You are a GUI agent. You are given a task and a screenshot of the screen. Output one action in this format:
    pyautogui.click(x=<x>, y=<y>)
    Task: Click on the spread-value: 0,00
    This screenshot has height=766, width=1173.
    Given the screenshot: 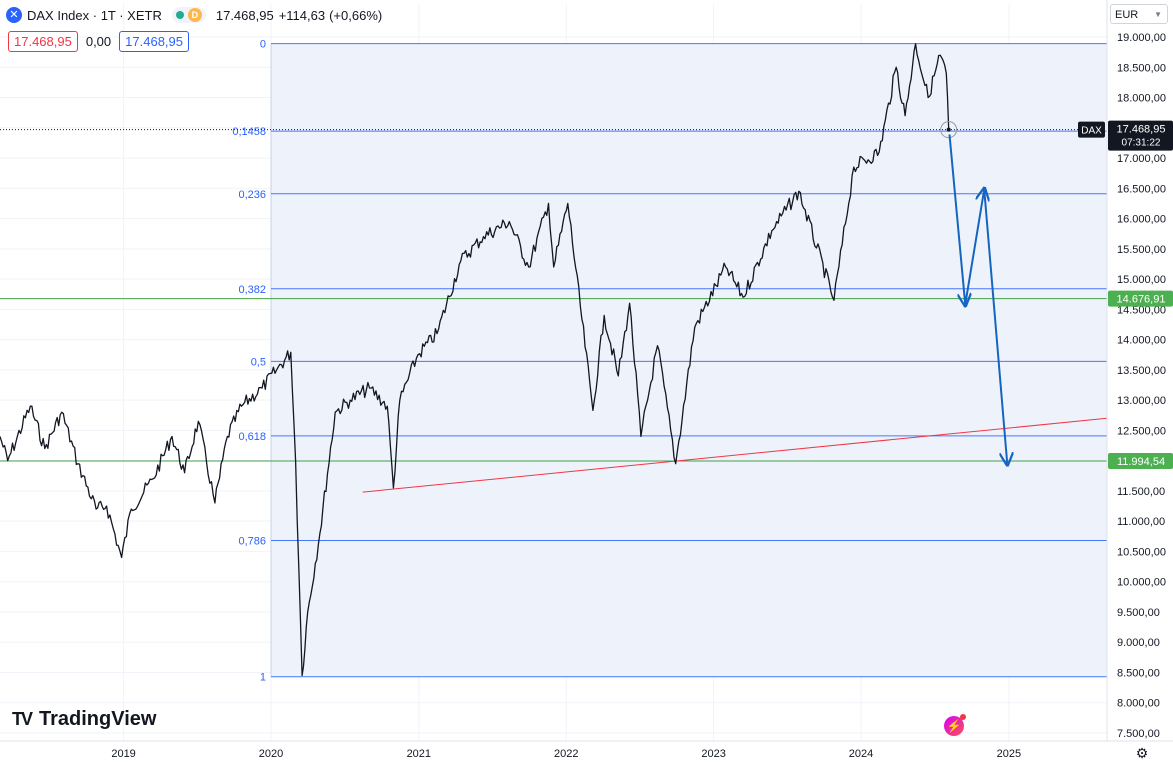 What is the action you would take?
    pyautogui.click(x=98, y=41)
    